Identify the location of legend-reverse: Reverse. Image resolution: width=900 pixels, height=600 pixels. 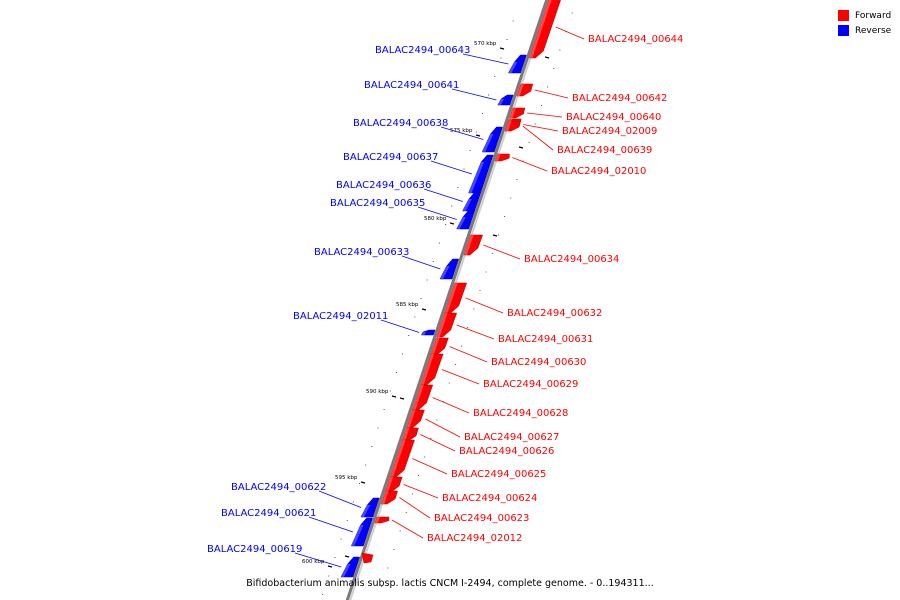
(864, 30).